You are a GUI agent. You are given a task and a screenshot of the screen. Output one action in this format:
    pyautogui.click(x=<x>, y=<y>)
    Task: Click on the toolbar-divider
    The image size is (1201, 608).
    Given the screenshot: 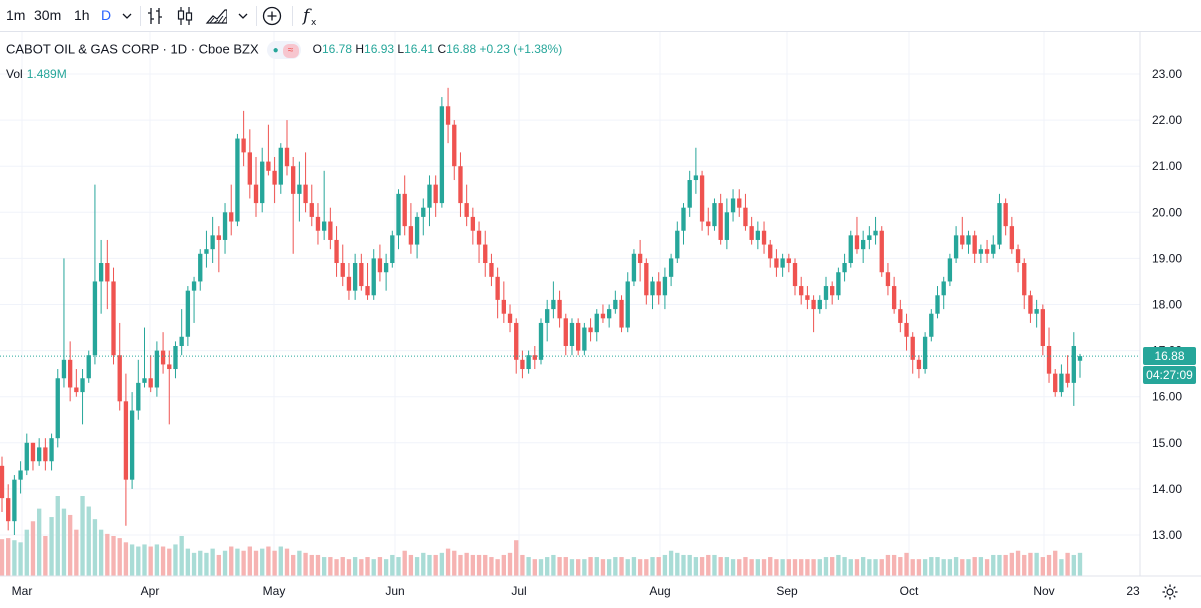 What is the action you would take?
    pyautogui.click(x=140, y=16)
    